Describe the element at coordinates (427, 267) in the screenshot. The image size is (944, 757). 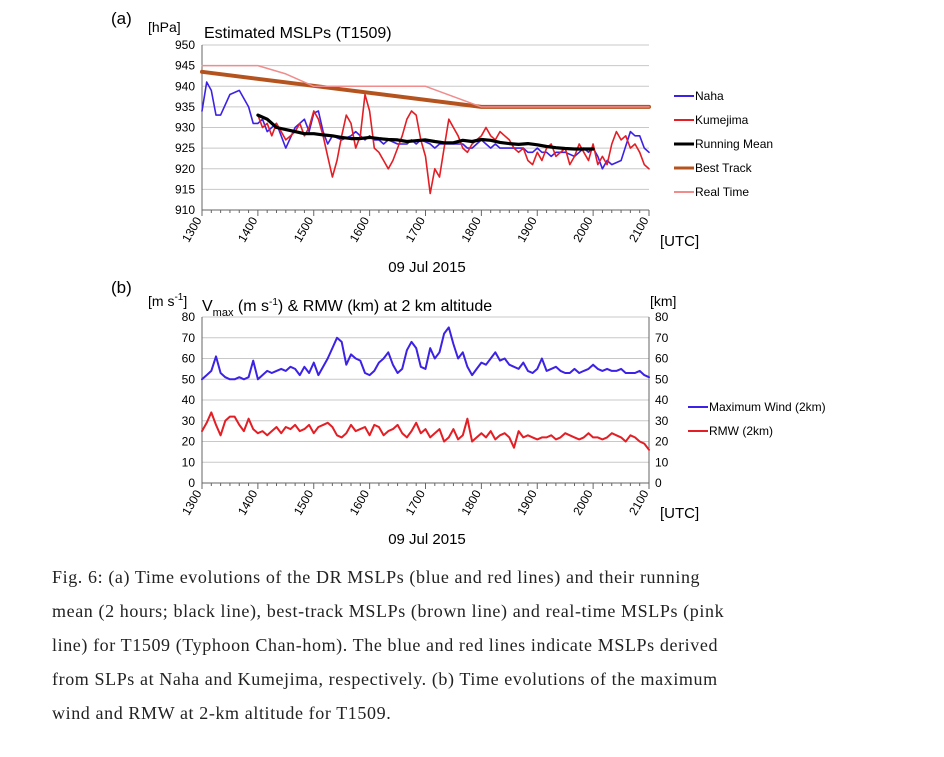
I see `panel-a-xlabel: 09 Jul 2015` at that location.